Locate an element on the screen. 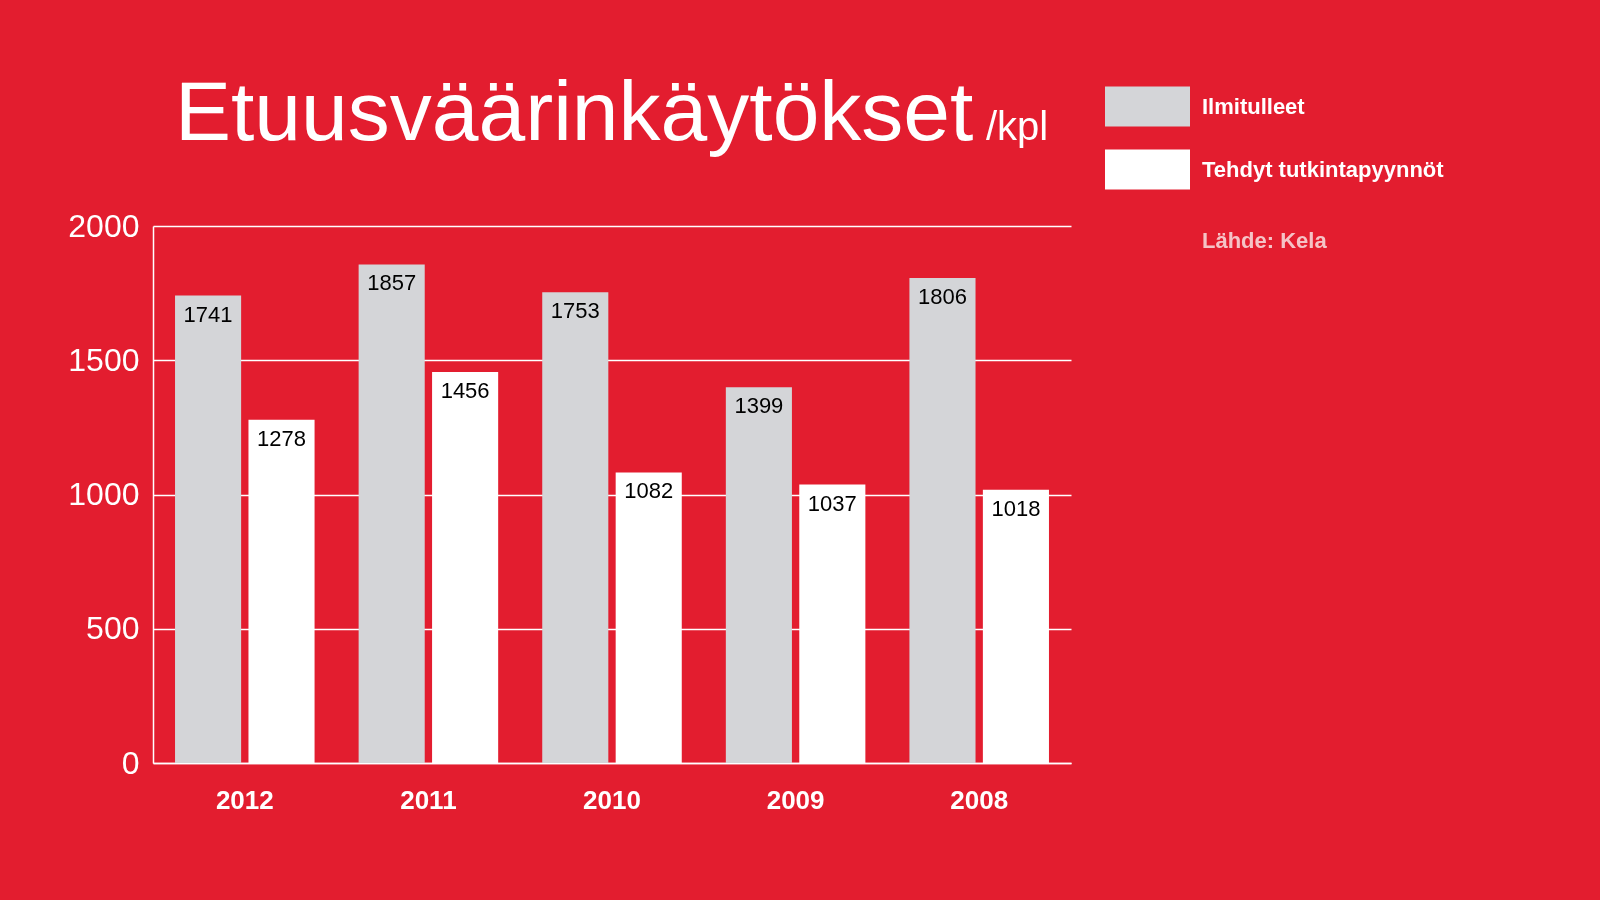  data-label: 1278 is located at coordinates (281, 438).